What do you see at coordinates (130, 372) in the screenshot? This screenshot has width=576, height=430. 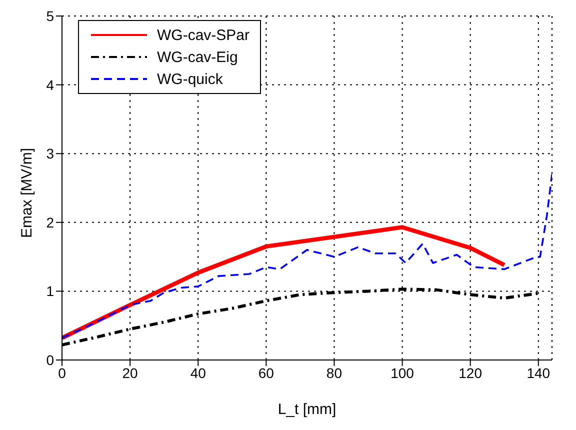 I see `x-tick-label: 20` at bounding box center [130, 372].